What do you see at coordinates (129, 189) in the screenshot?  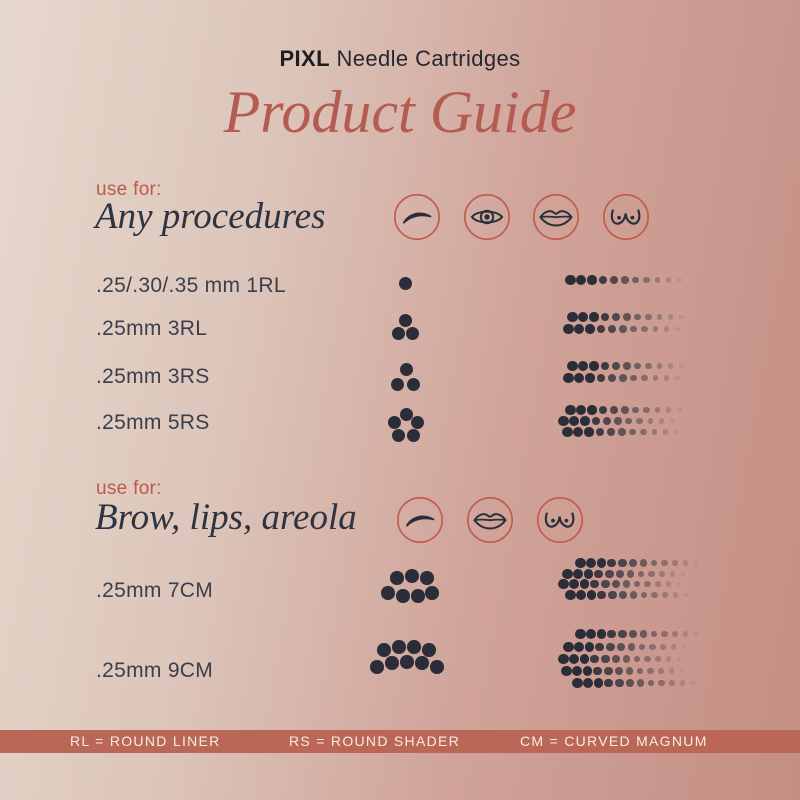 I see `use-for-label-1: use for:` at bounding box center [129, 189].